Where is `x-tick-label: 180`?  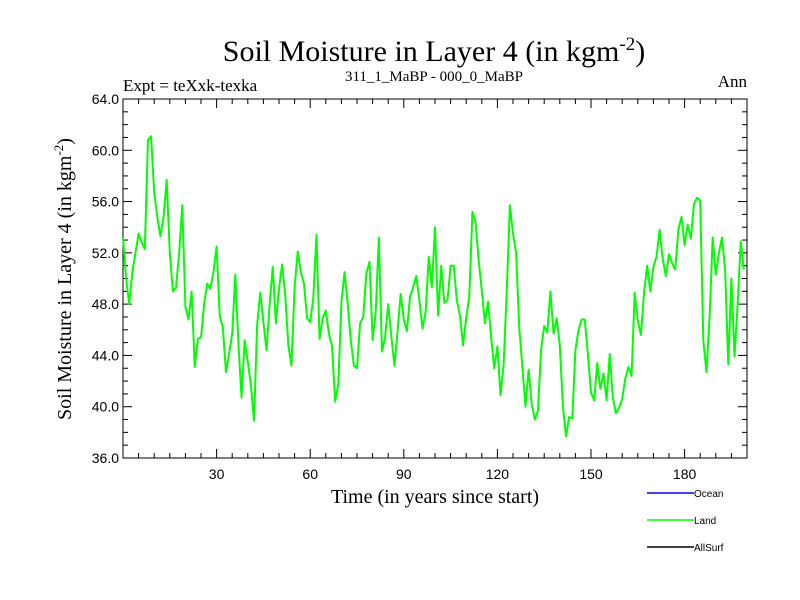
x-tick-label: 180 is located at coordinates (685, 474).